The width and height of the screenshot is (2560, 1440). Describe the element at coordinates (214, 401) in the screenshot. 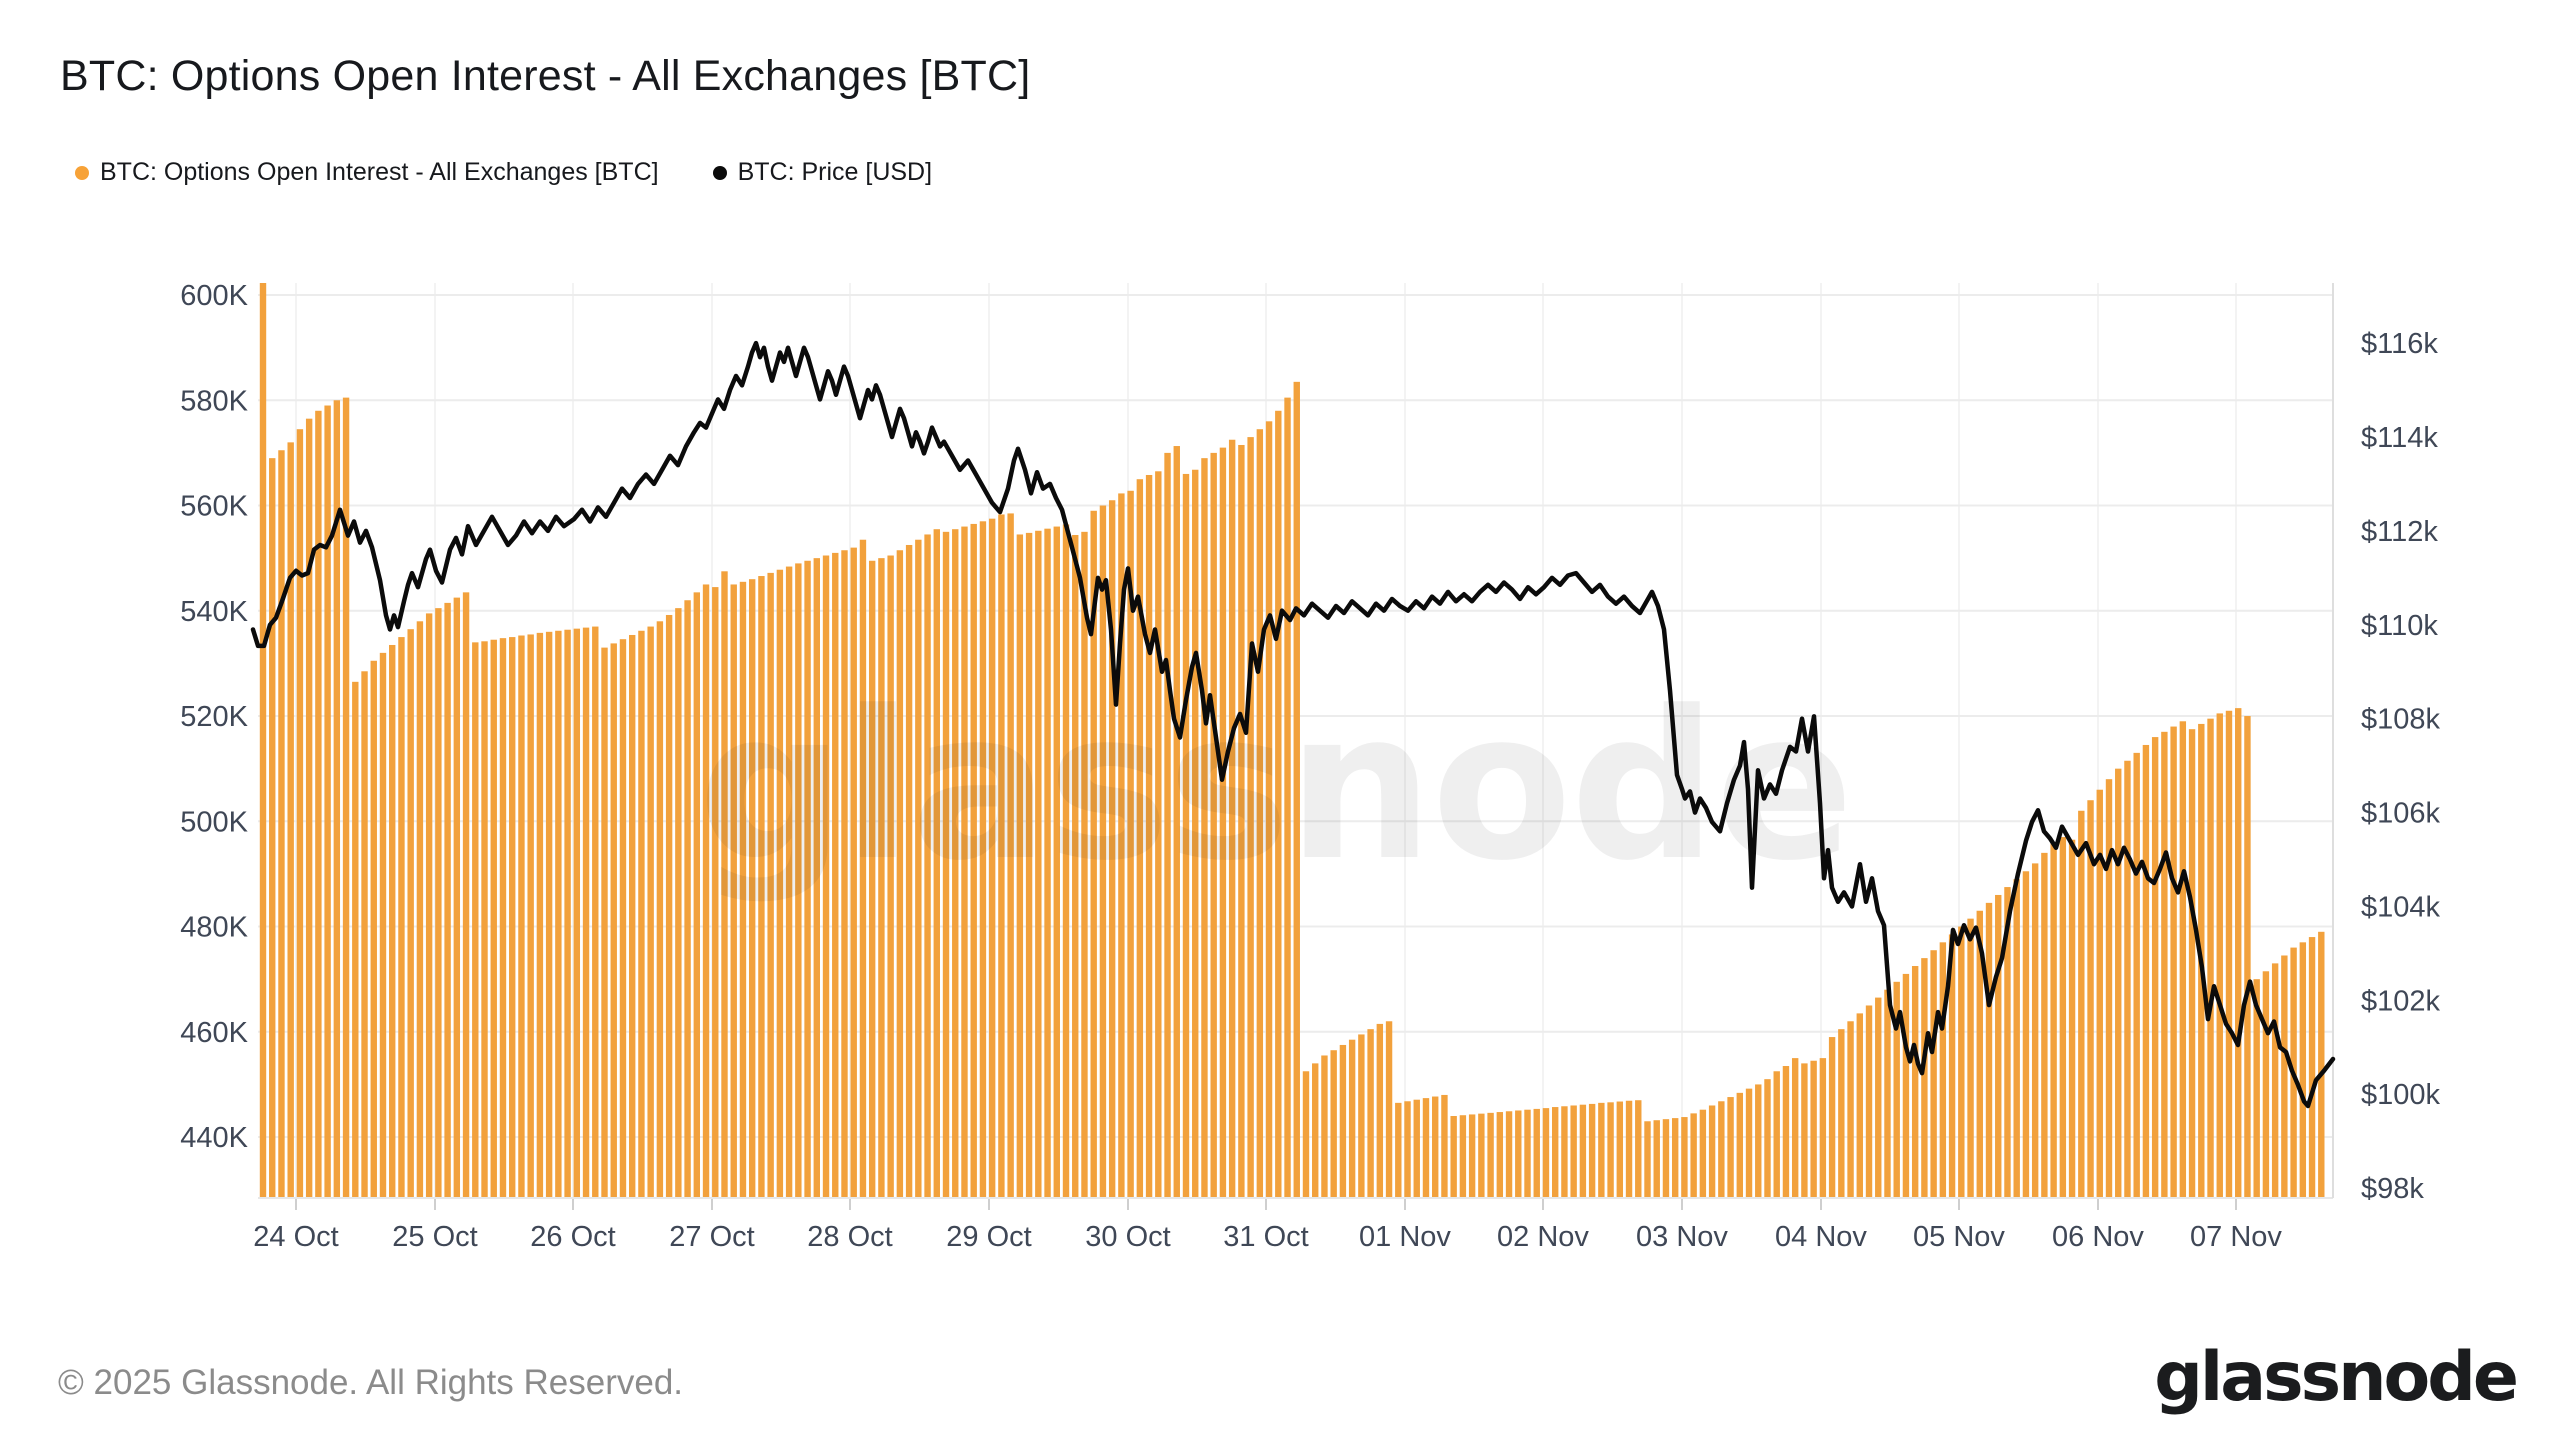

I see `left-axis-label: 580K` at that location.